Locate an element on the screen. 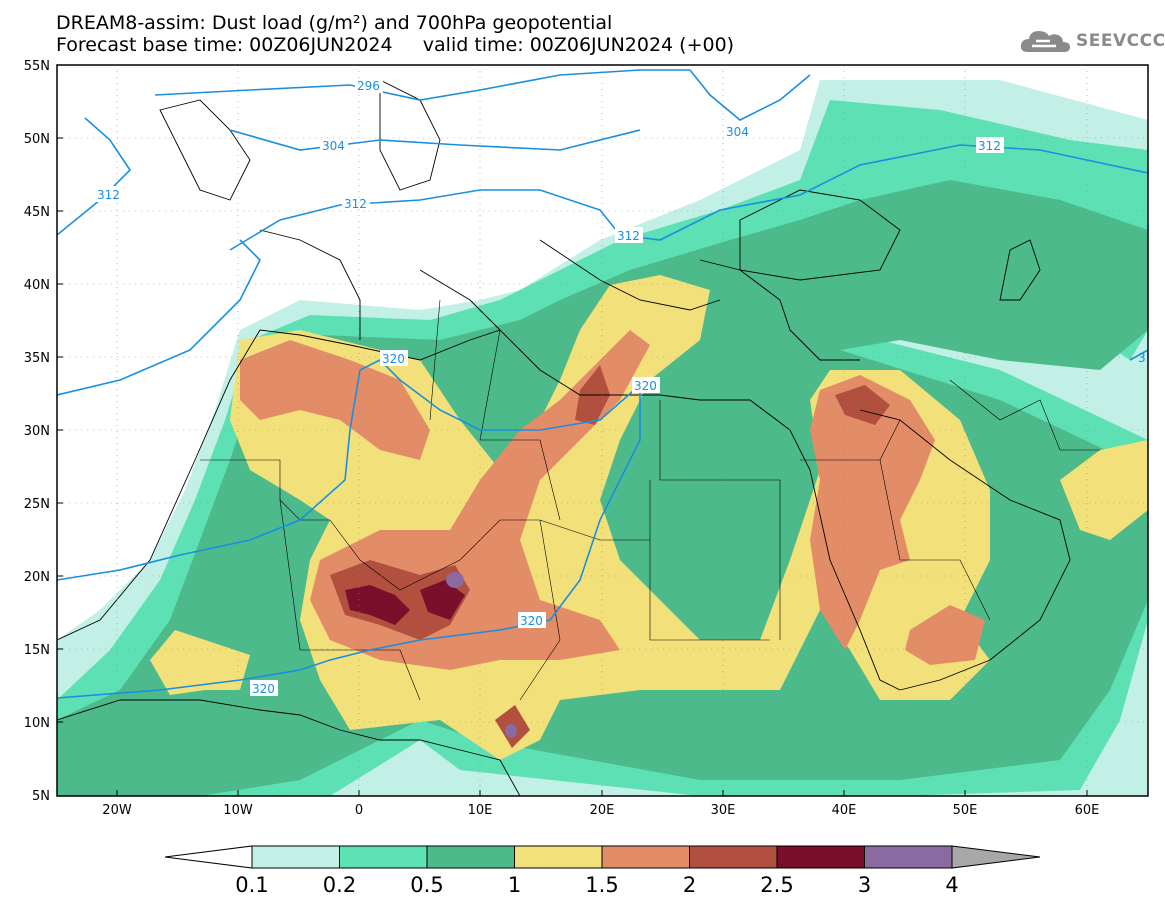 Image resolution: width=1165 pixels, height=907 pixels. cloud-icon is located at coordinates (1045, 41).